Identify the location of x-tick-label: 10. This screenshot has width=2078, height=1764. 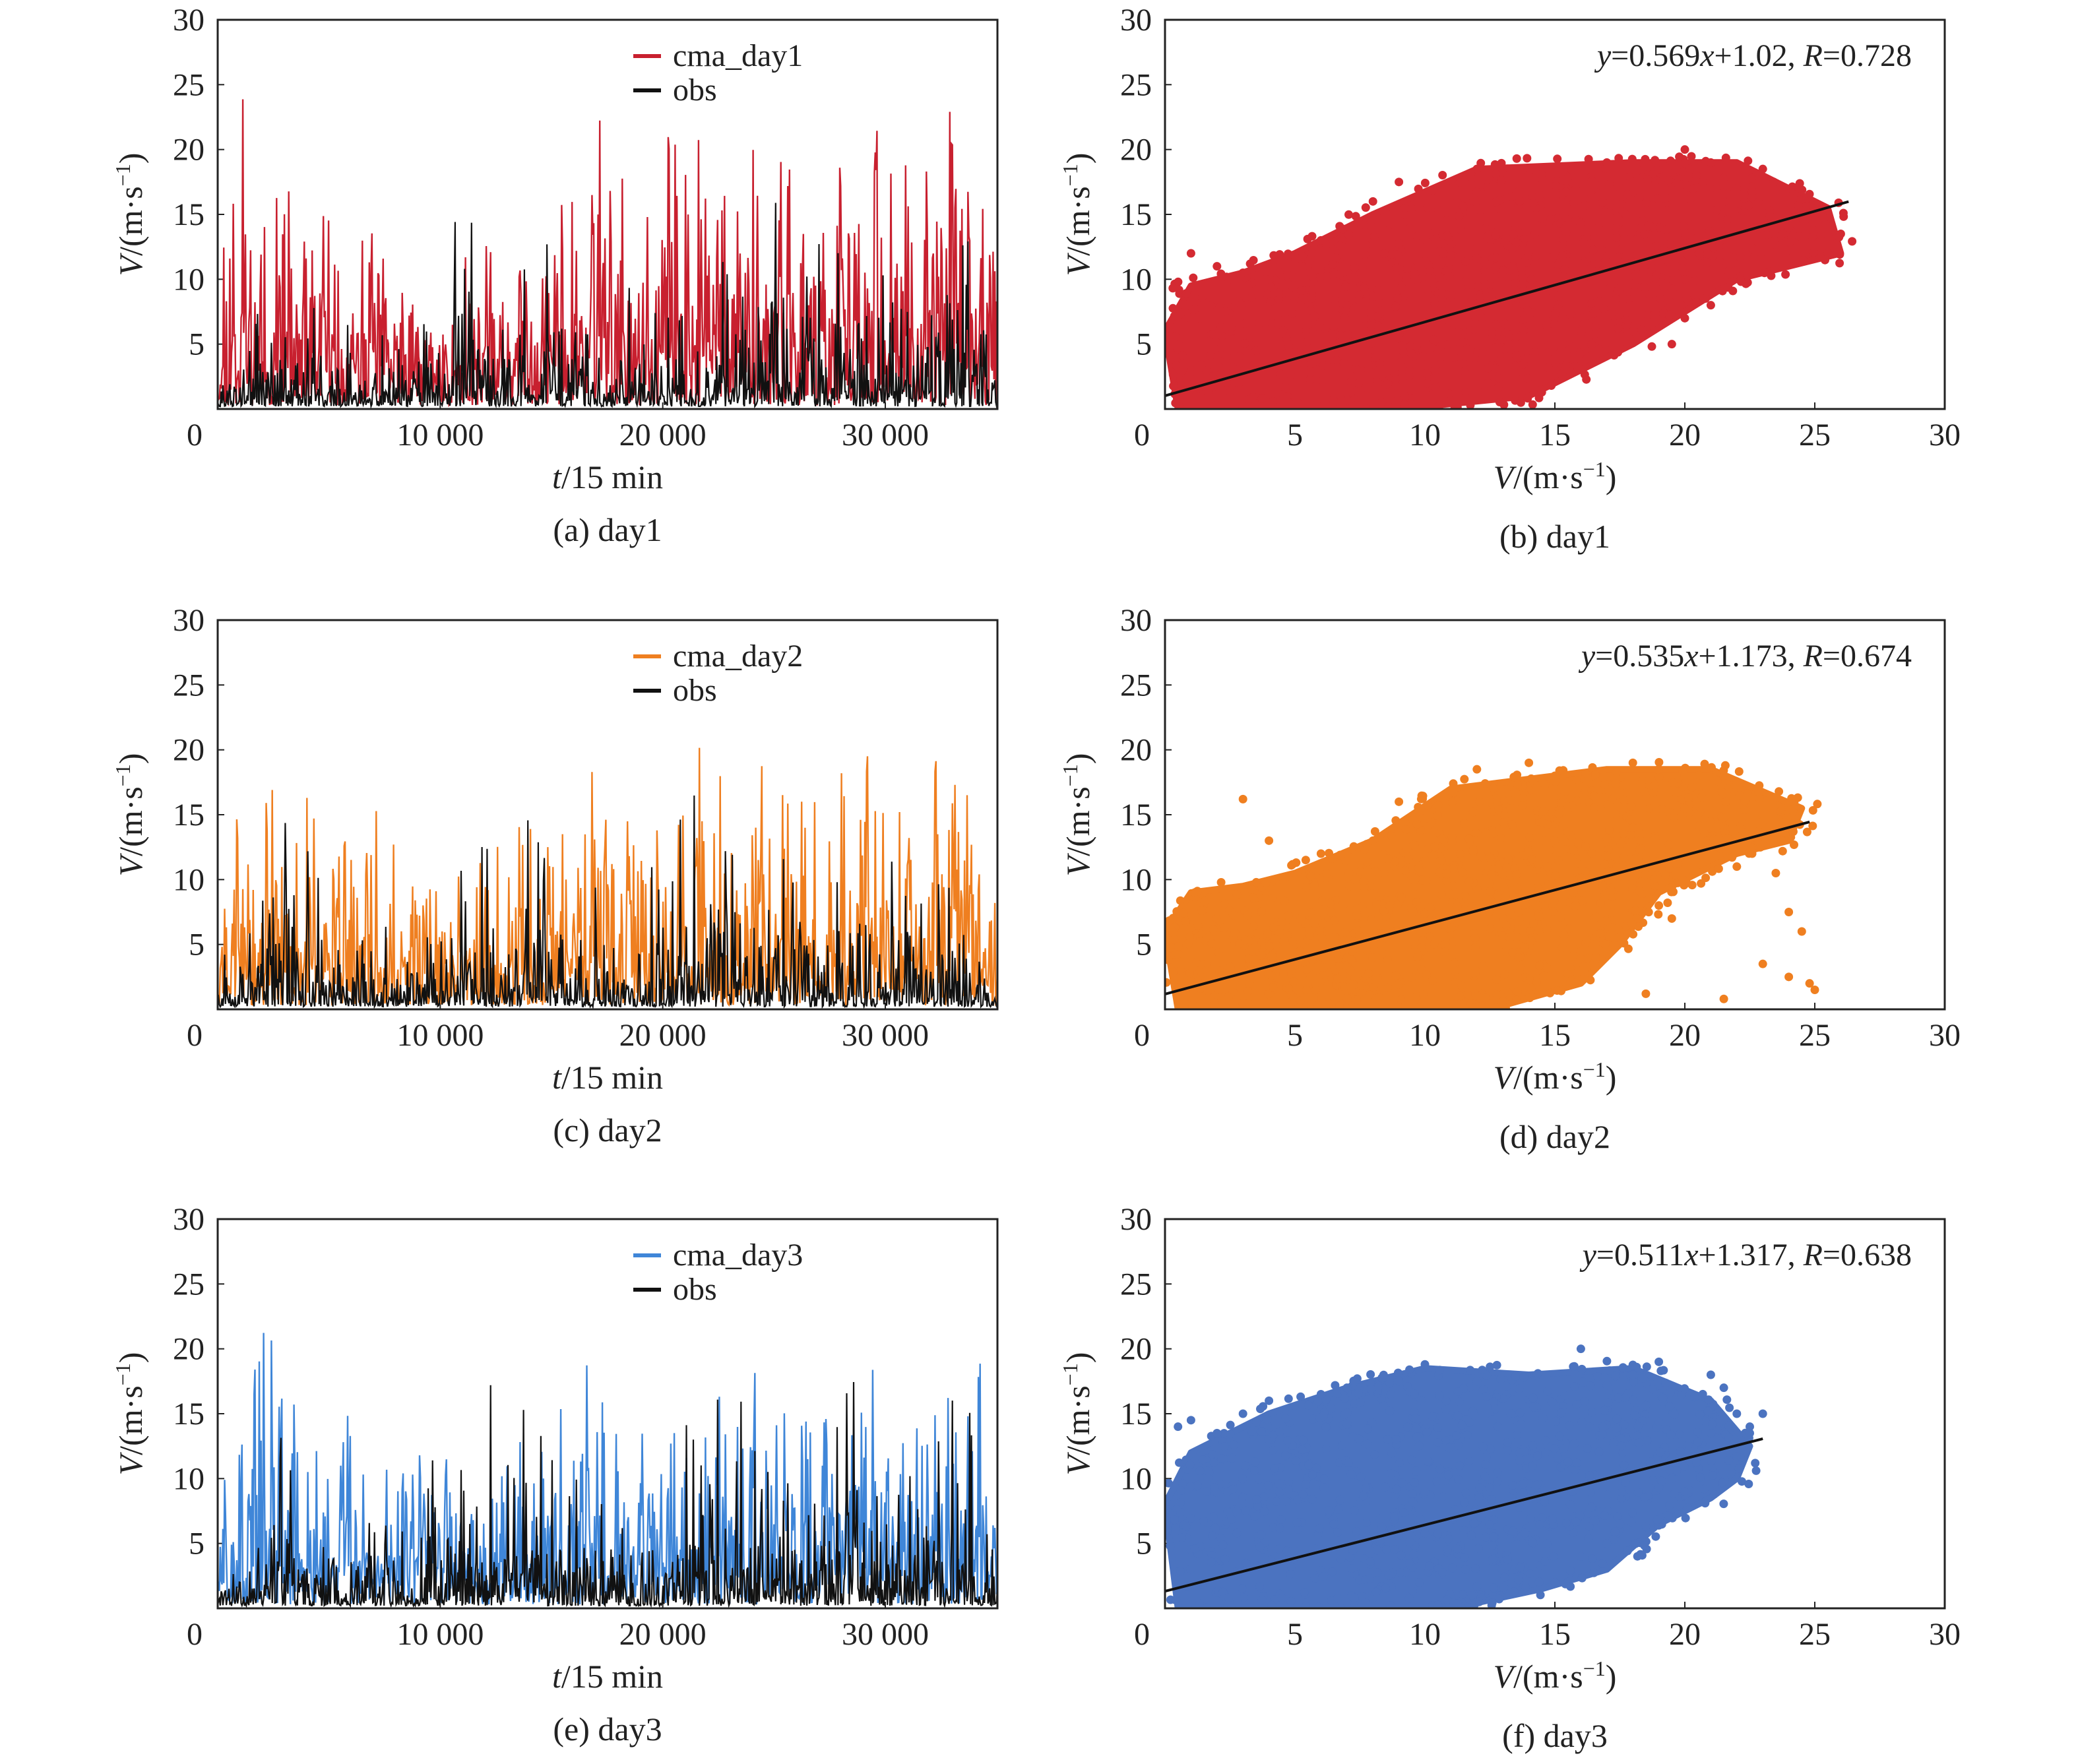
(1425, 436).